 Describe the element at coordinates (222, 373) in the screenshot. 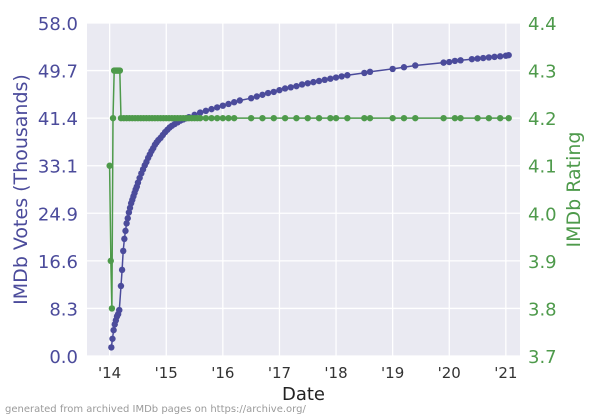

I see `x-tick-label: '16` at that location.